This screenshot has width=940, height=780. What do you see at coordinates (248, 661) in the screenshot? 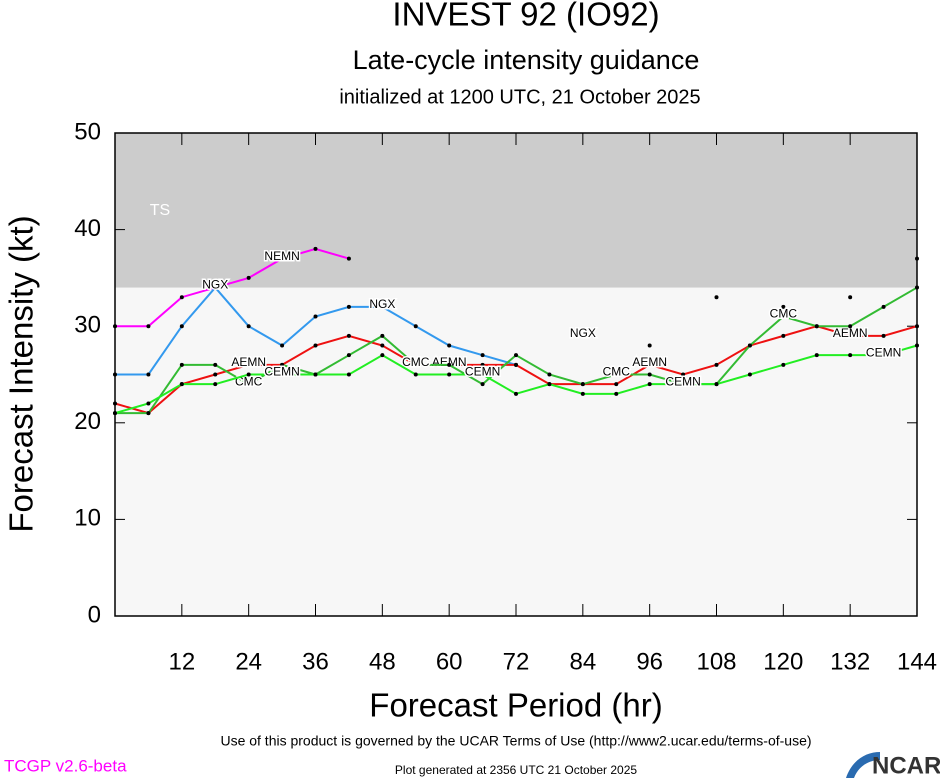
I see `x-tick-label: 24` at bounding box center [248, 661].